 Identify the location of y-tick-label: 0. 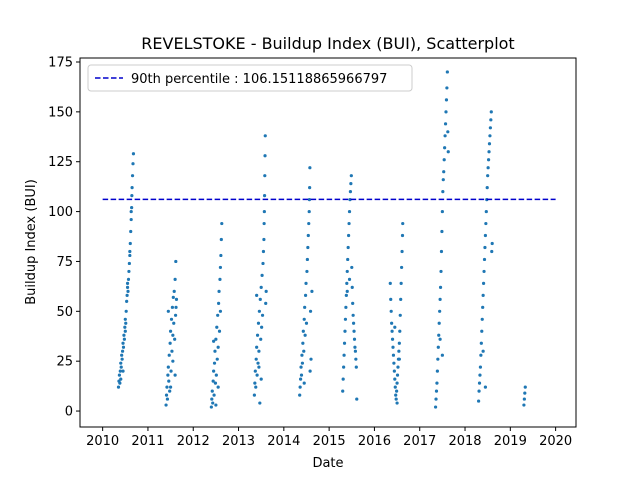
(69, 412).